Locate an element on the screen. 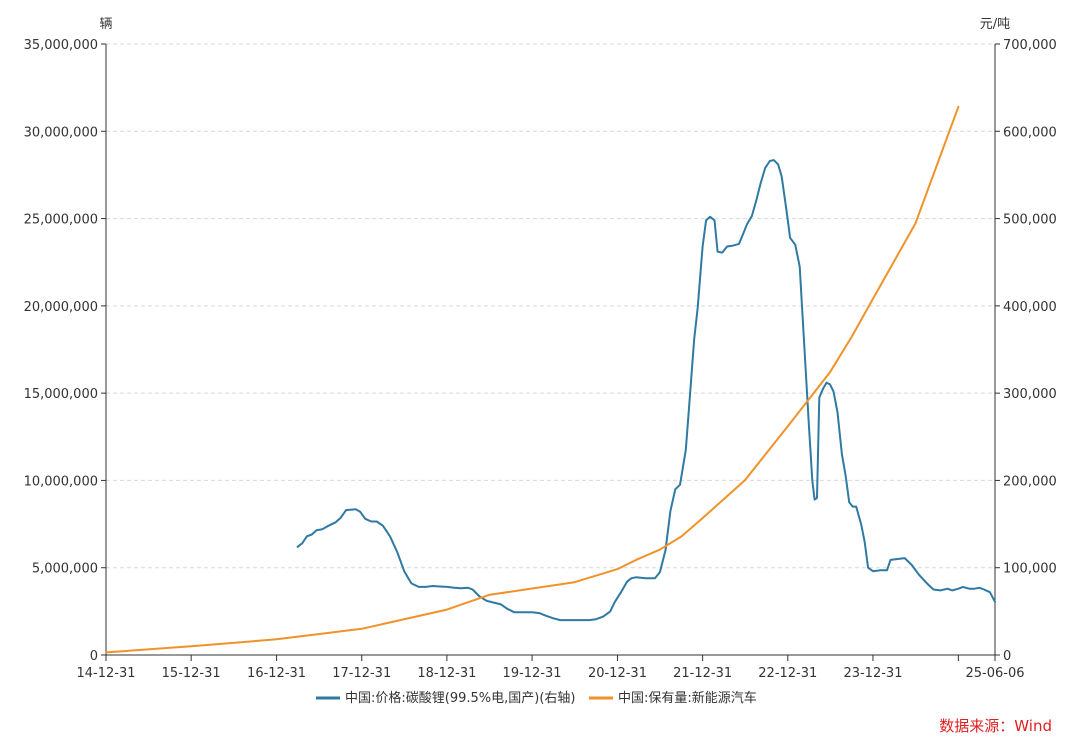 The width and height of the screenshot is (1080, 748). x-tick-label: 18-12-31 is located at coordinates (446, 673).